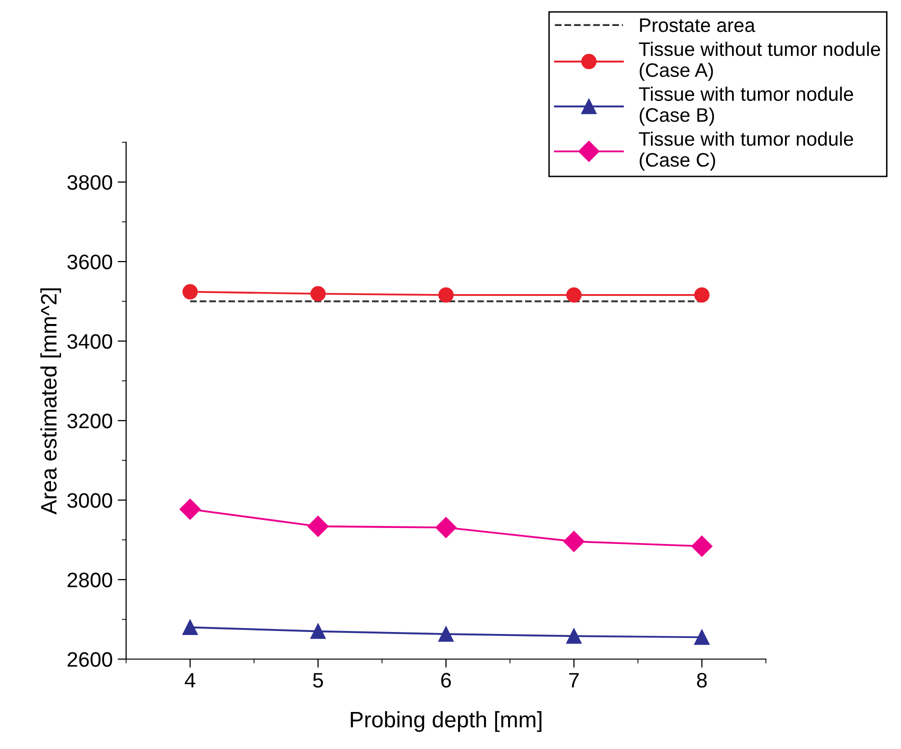 The image size is (901, 749). I want to click on x-tick-label: 7, so click(574, 680).